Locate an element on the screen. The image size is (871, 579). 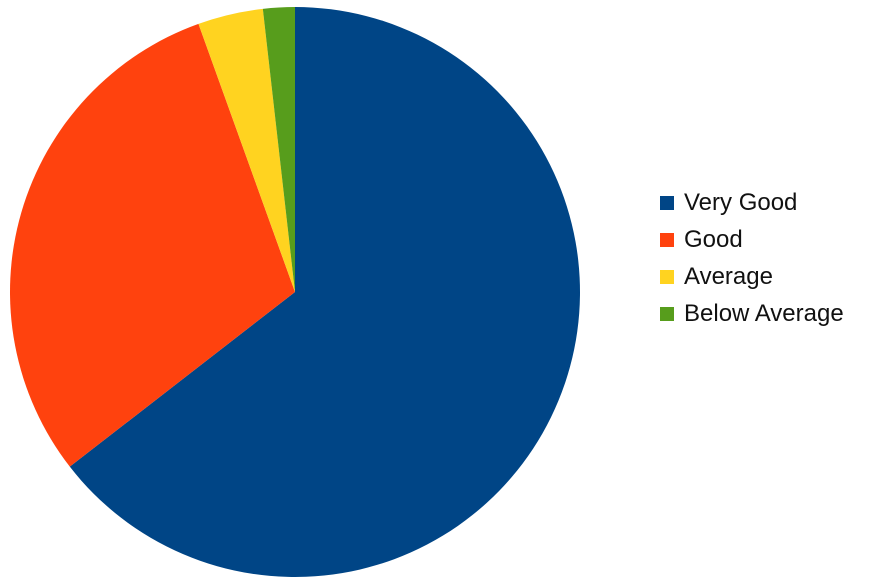
legend-swatch-very-good is located at coordinates (667, 202).